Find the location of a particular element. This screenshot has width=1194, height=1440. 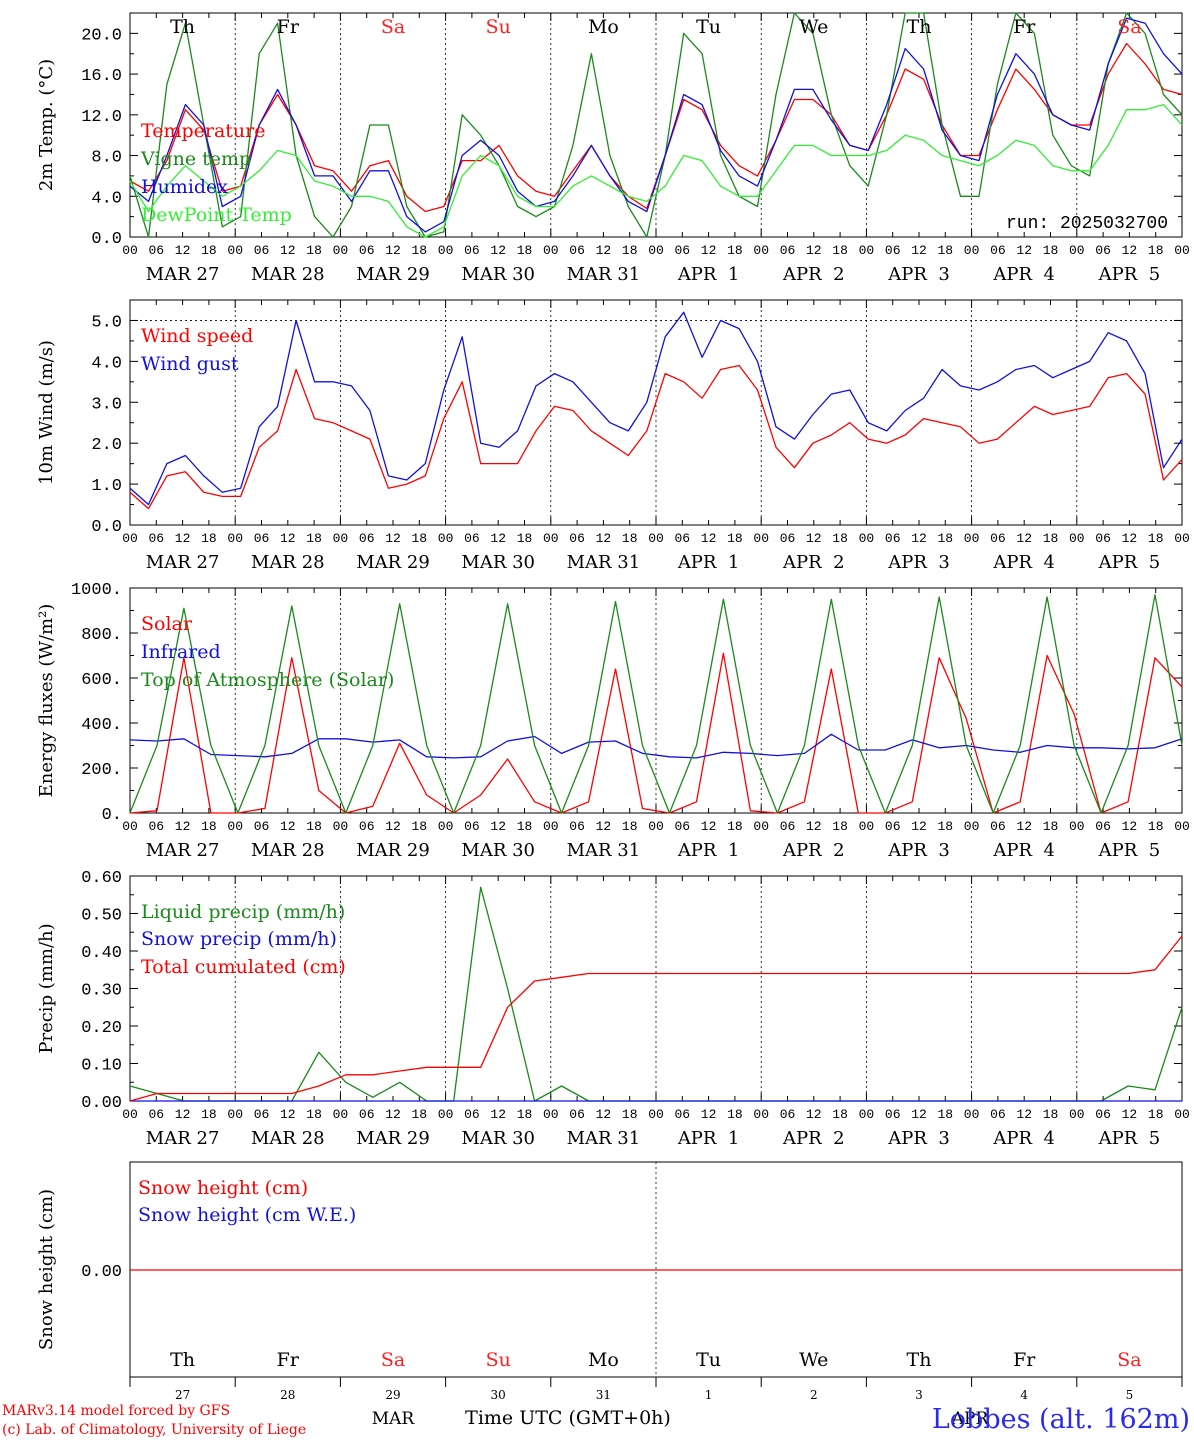

date-label: MAR 30 is located at coordinates (498, 562).